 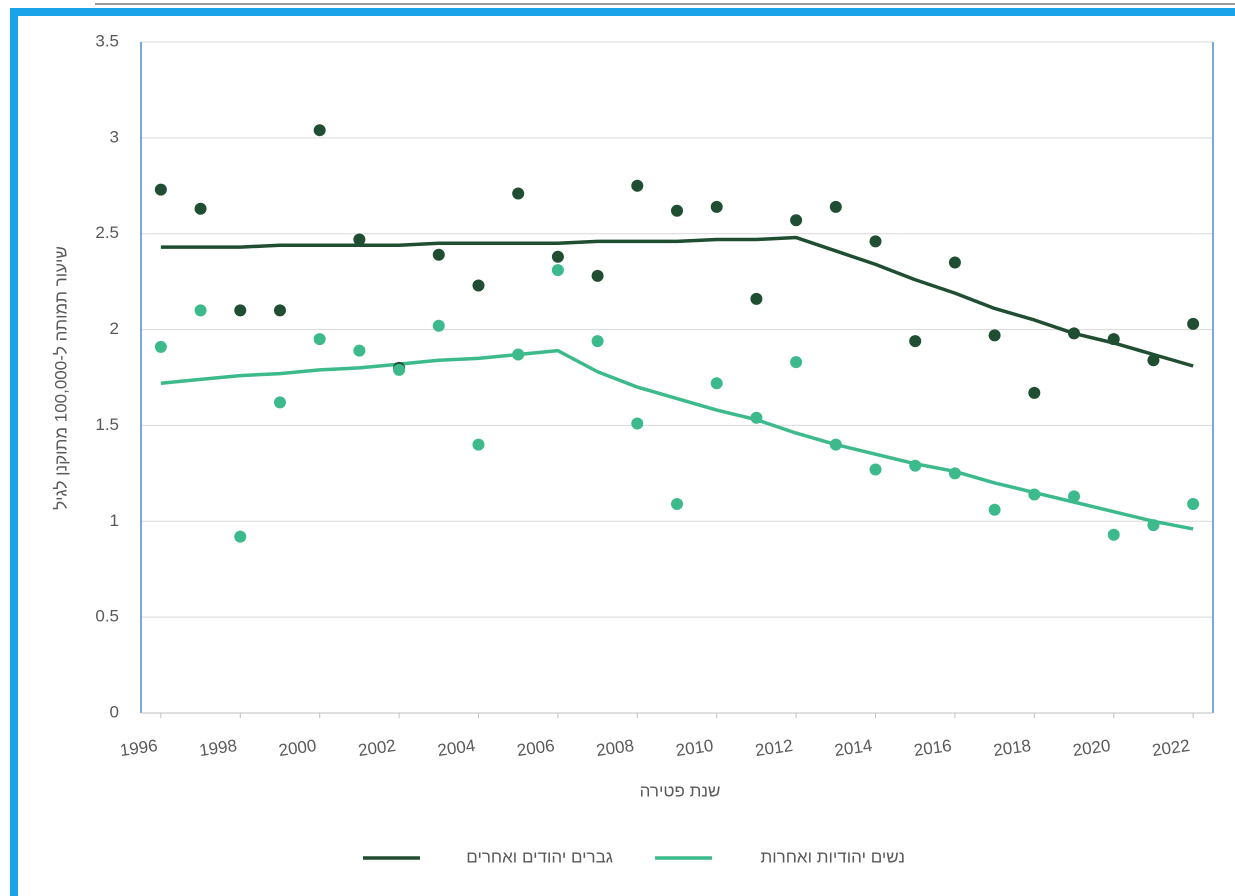 I want to click on y-tick-label: 1.5, so click(x=107, y=424).